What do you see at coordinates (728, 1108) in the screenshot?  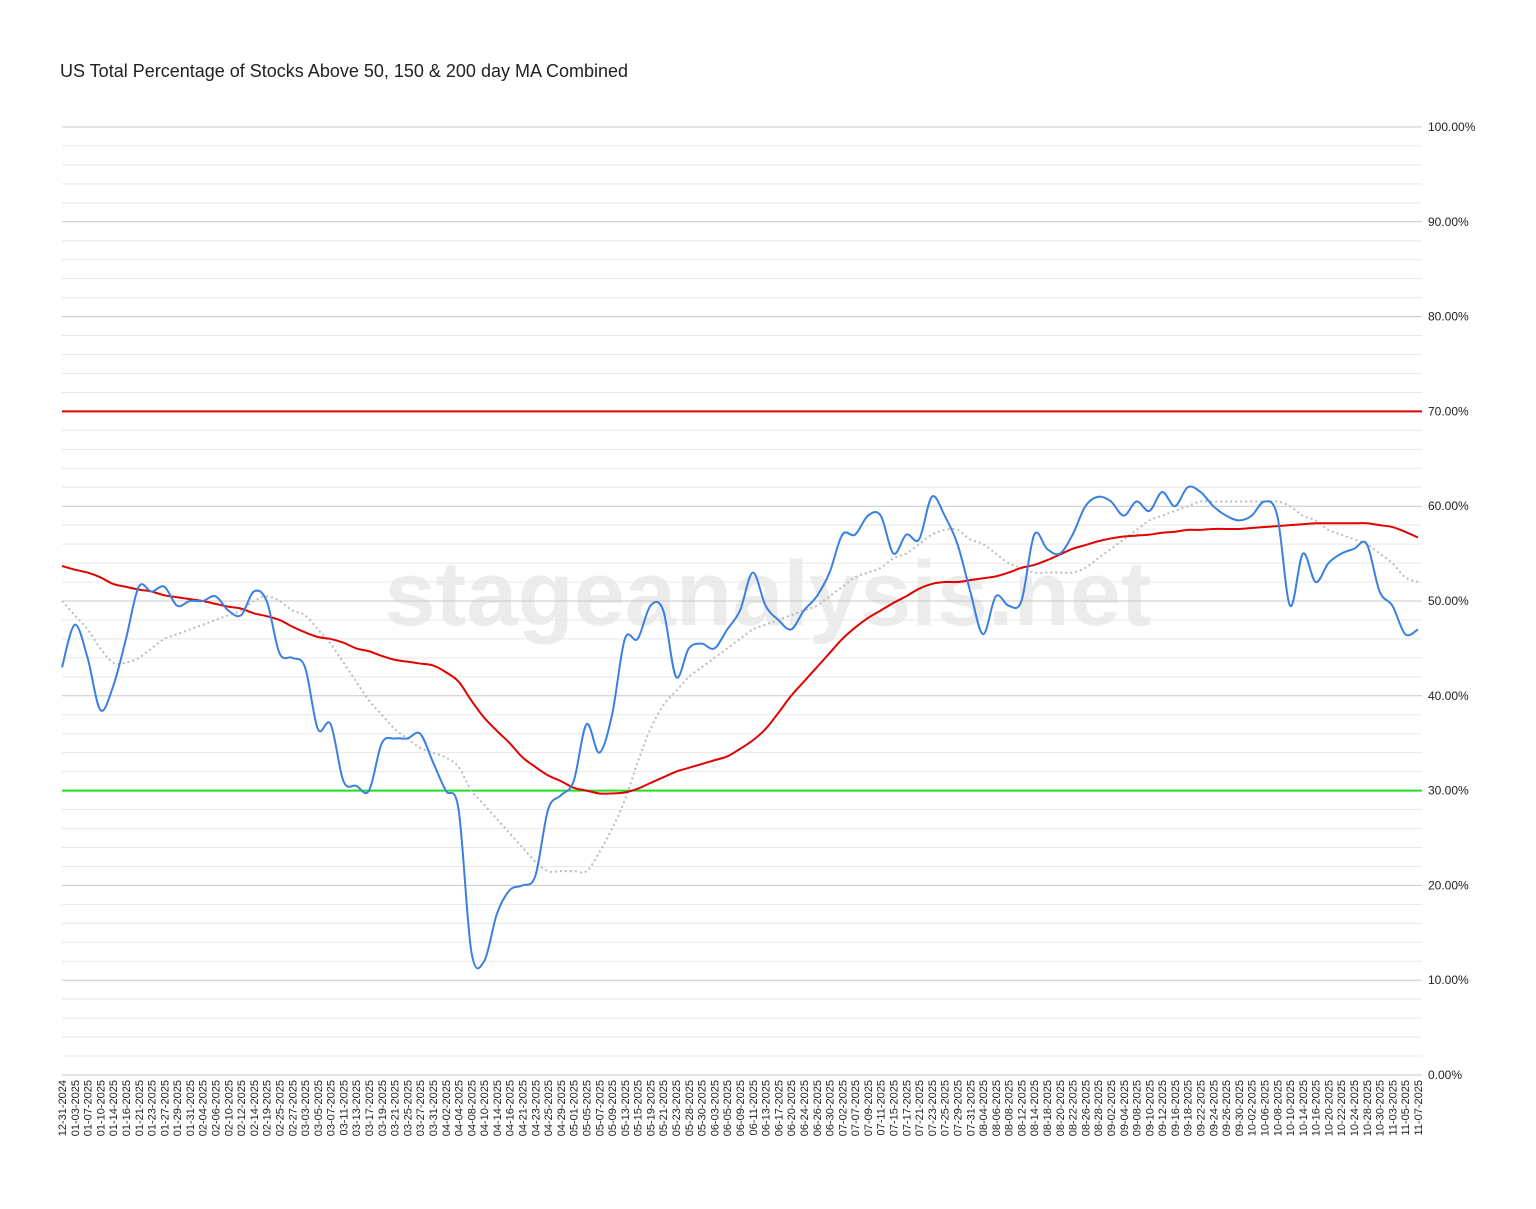 I see `x-tick-label: 06-05-2025` at bounding box center [728, 1108].